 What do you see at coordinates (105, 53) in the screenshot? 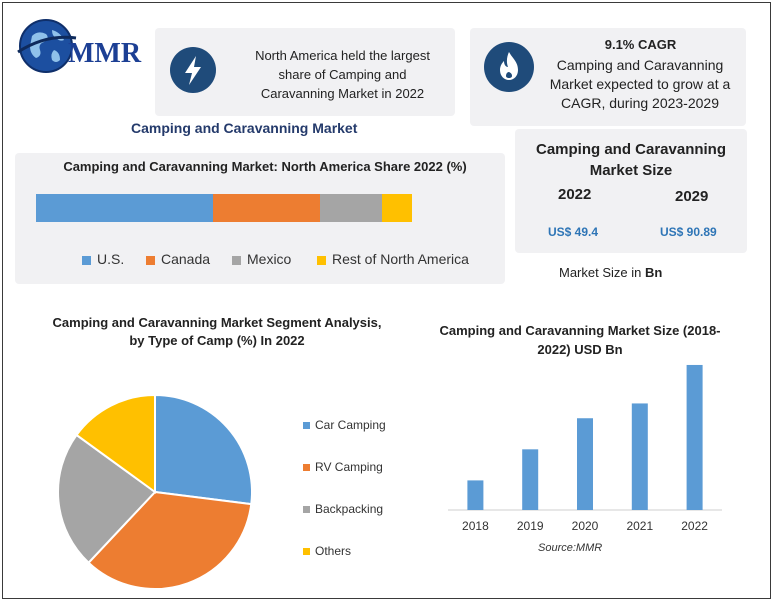
I see `logo-text: MMR` at bounding box center [105, 53].